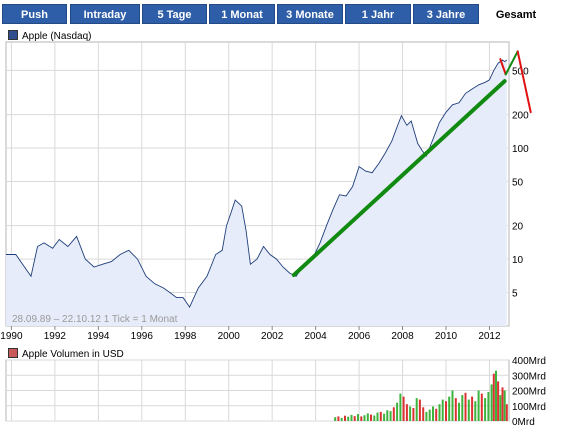  What do you see at coordinates (446, 14) in the screenshot?
I see `tab-3-jahre: 3 Jahre` at bounding box center [446, 14].